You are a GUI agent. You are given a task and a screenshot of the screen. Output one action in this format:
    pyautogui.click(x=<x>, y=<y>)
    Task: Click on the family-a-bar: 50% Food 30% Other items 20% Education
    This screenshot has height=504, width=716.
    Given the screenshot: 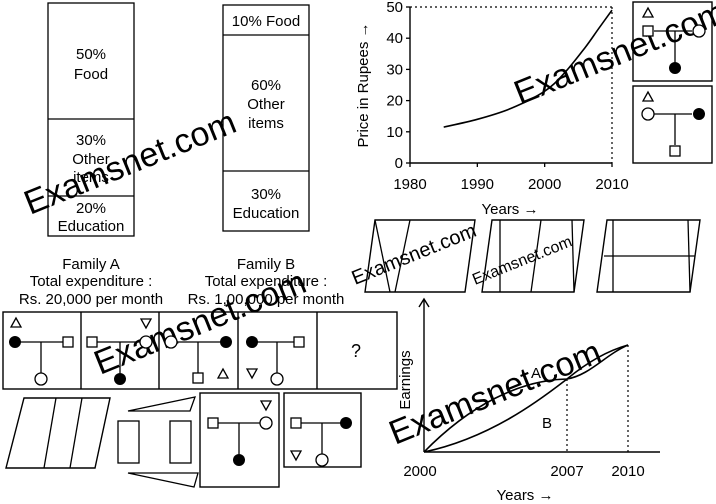 What is the action you would take?
    pyautogui.click(x=91, y=119)
    